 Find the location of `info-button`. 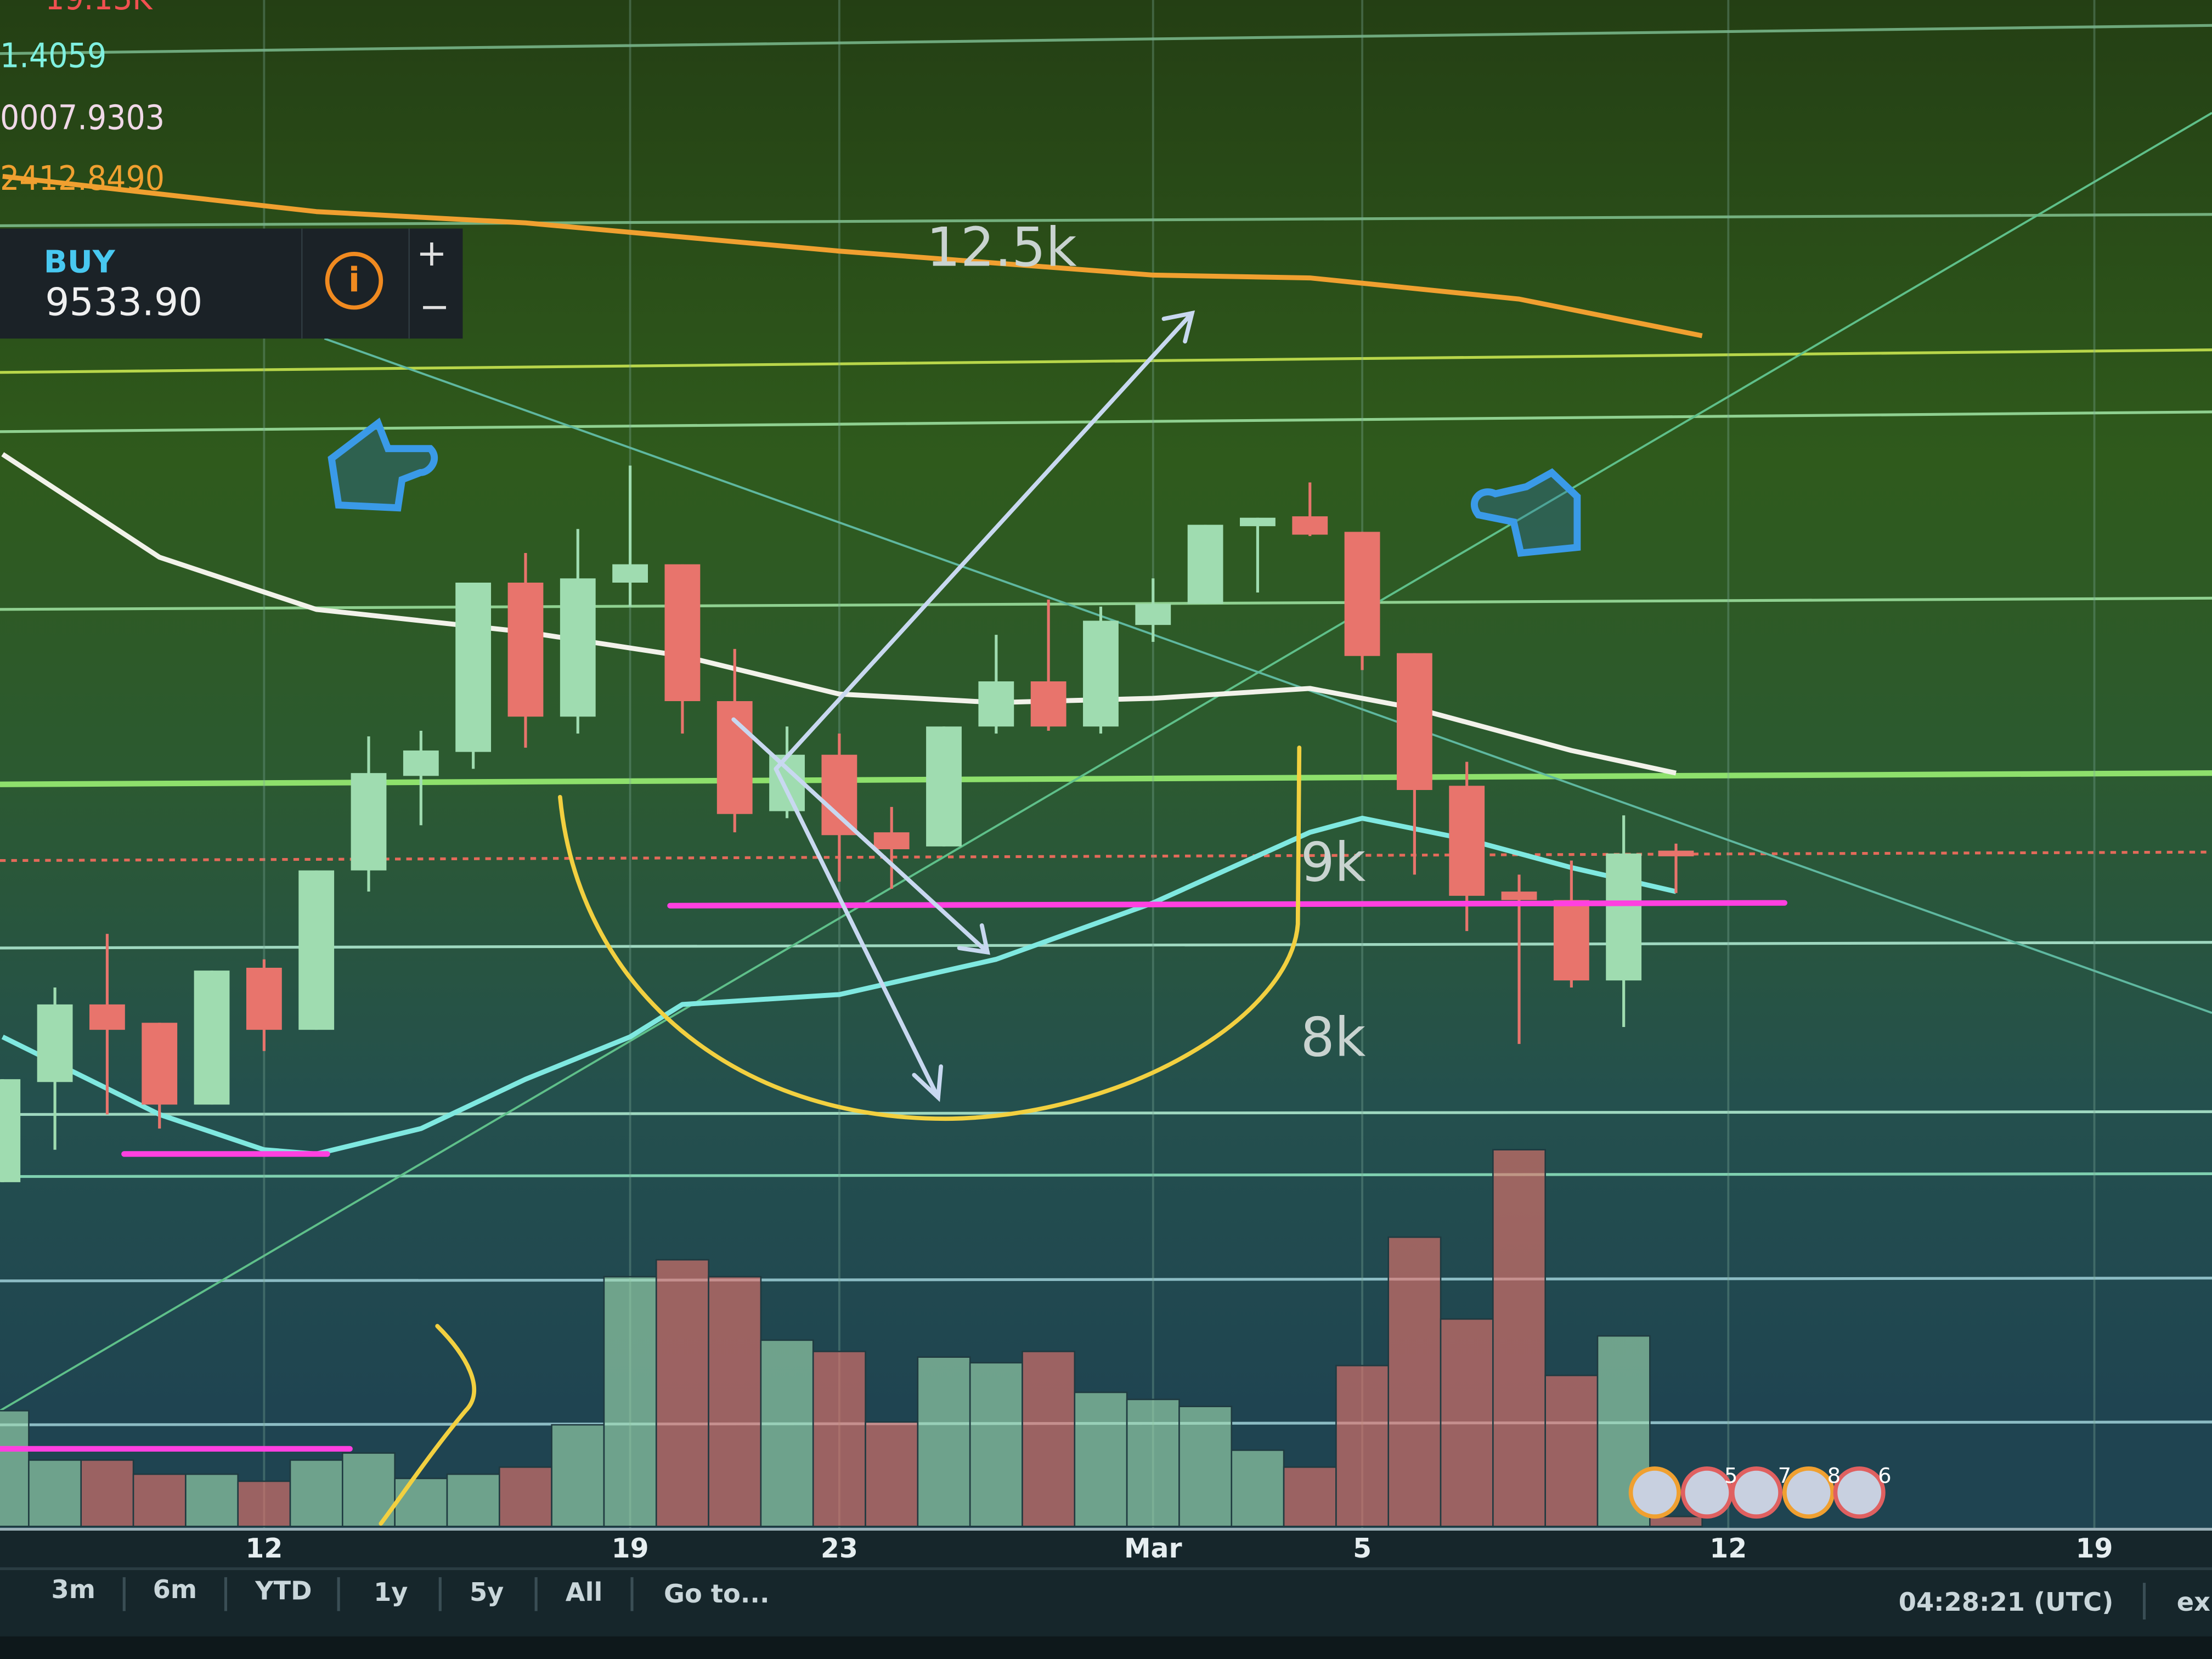

info-button is located at coordinates (354, 281).